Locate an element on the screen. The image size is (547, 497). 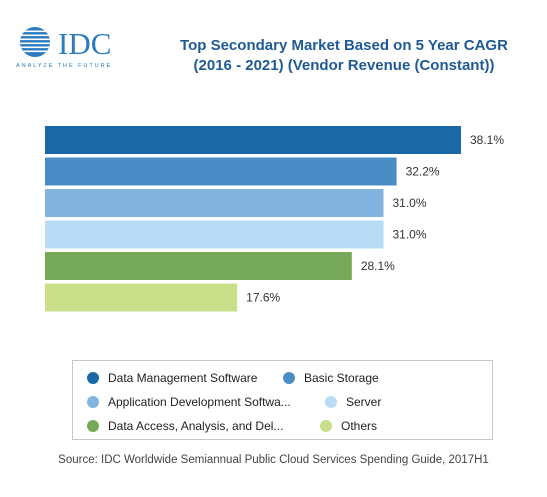
bar-value-label-3: 31.0% is located at coordinates (409, 203).